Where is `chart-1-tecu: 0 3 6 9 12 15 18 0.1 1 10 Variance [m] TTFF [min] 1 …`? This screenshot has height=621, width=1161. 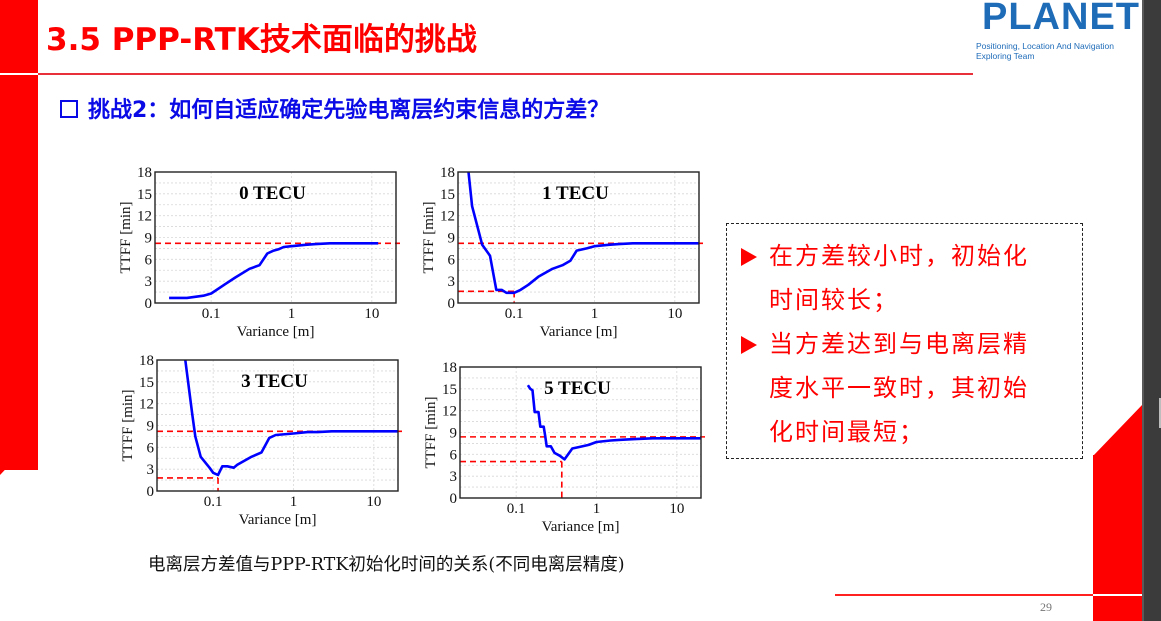 chart-1-tecu: 0 3 6 9 12 15 18 0.1 1 10 Variance [m] TTFF [min] 1 … is located at coordinates (562, 252).